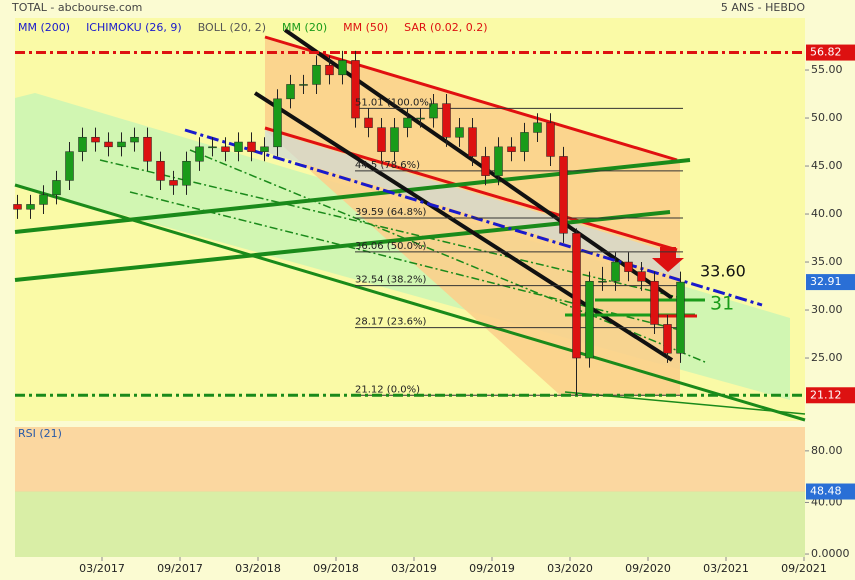  I want to click on fib-label: 39.59 (64.8%), so click(390, 212).